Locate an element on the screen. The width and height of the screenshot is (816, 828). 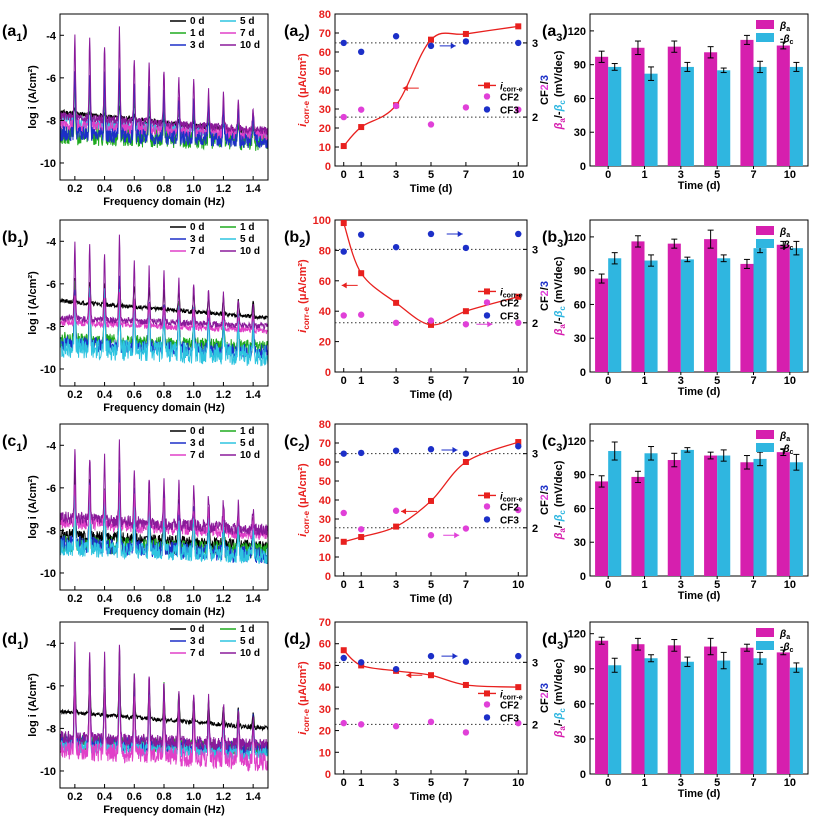
y-axis-label-main: i is located at coordinates (303, 733).